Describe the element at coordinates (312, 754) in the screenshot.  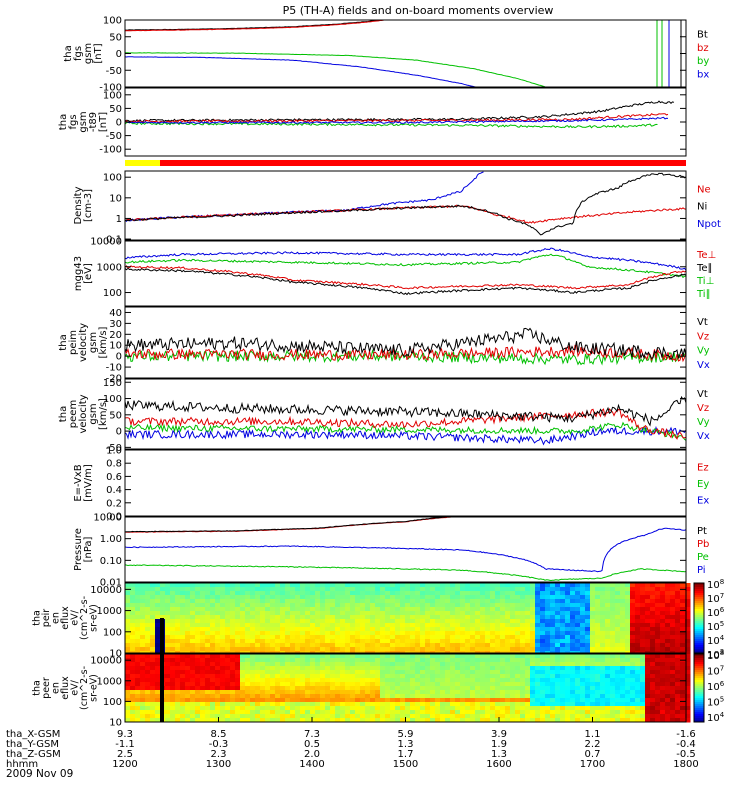
I see `x-tick-label: 2.0` at that location.